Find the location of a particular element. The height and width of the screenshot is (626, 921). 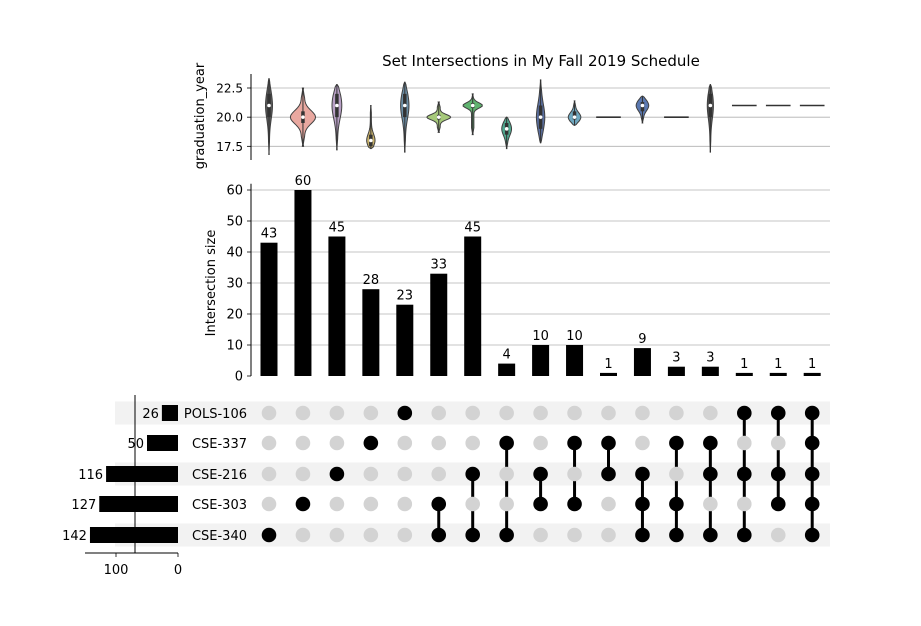

bar-tick-label: 60 is located at coordinates (234, 191).